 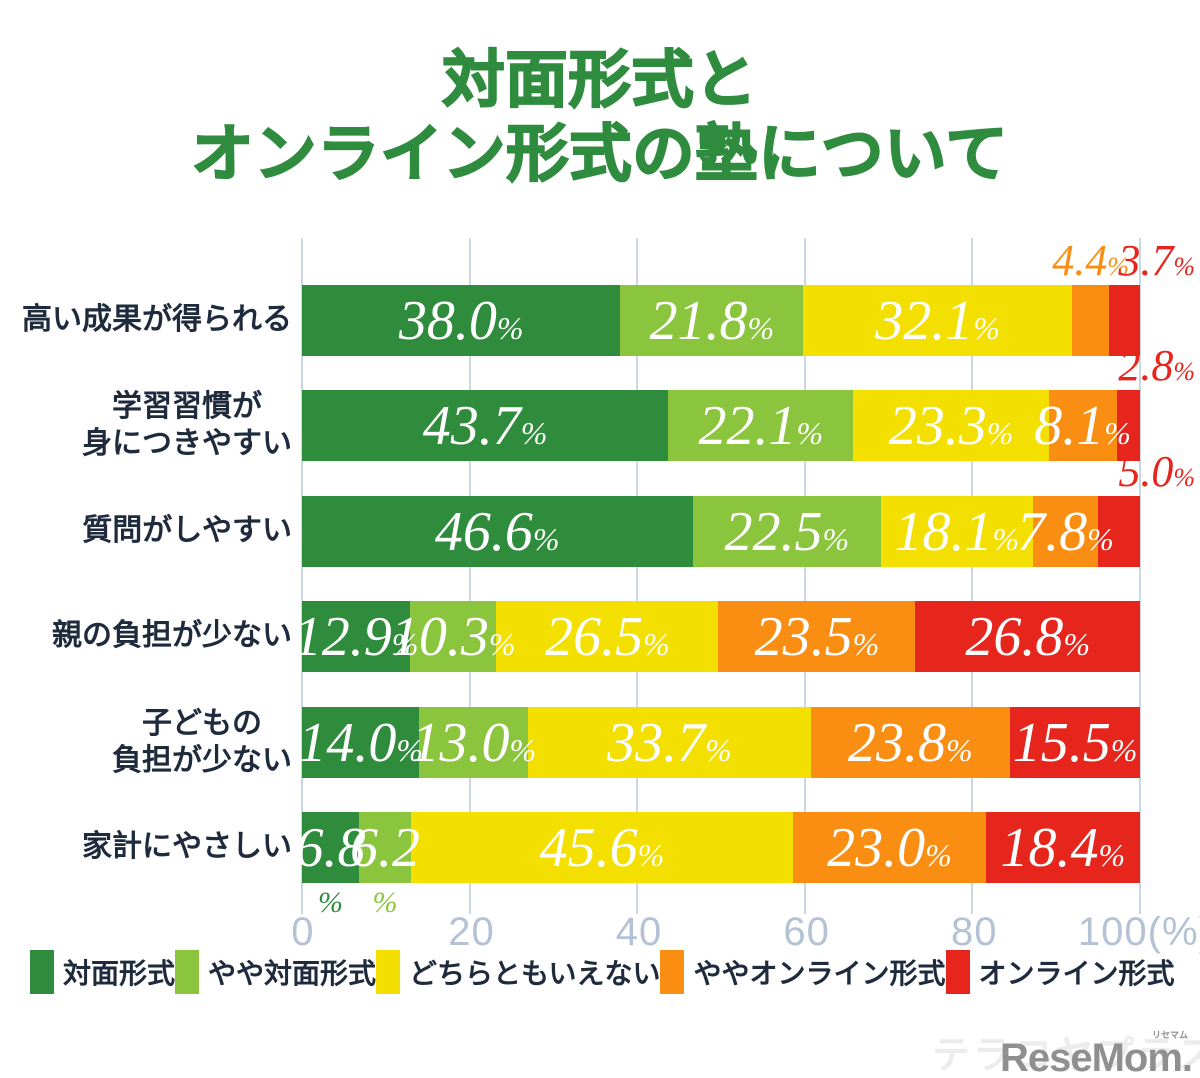 I want to click on bar-row: 46.6% 22.5% 18.1% 7.8%, so click(x=721, y=531).